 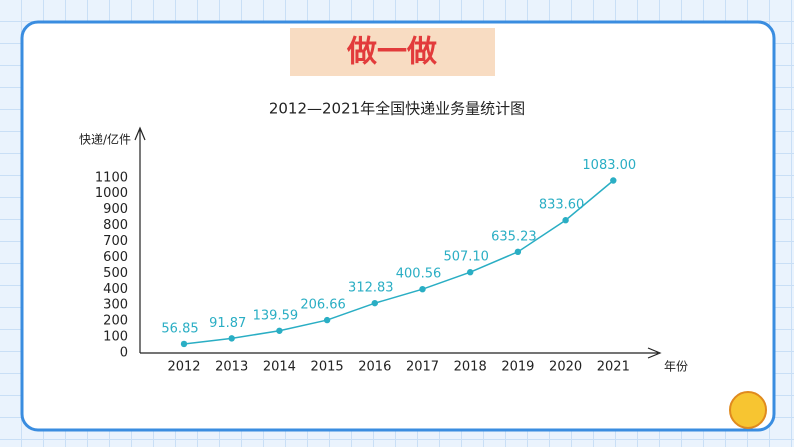 I want to click on y-tick-label: 200, so click(x=115, y=321).